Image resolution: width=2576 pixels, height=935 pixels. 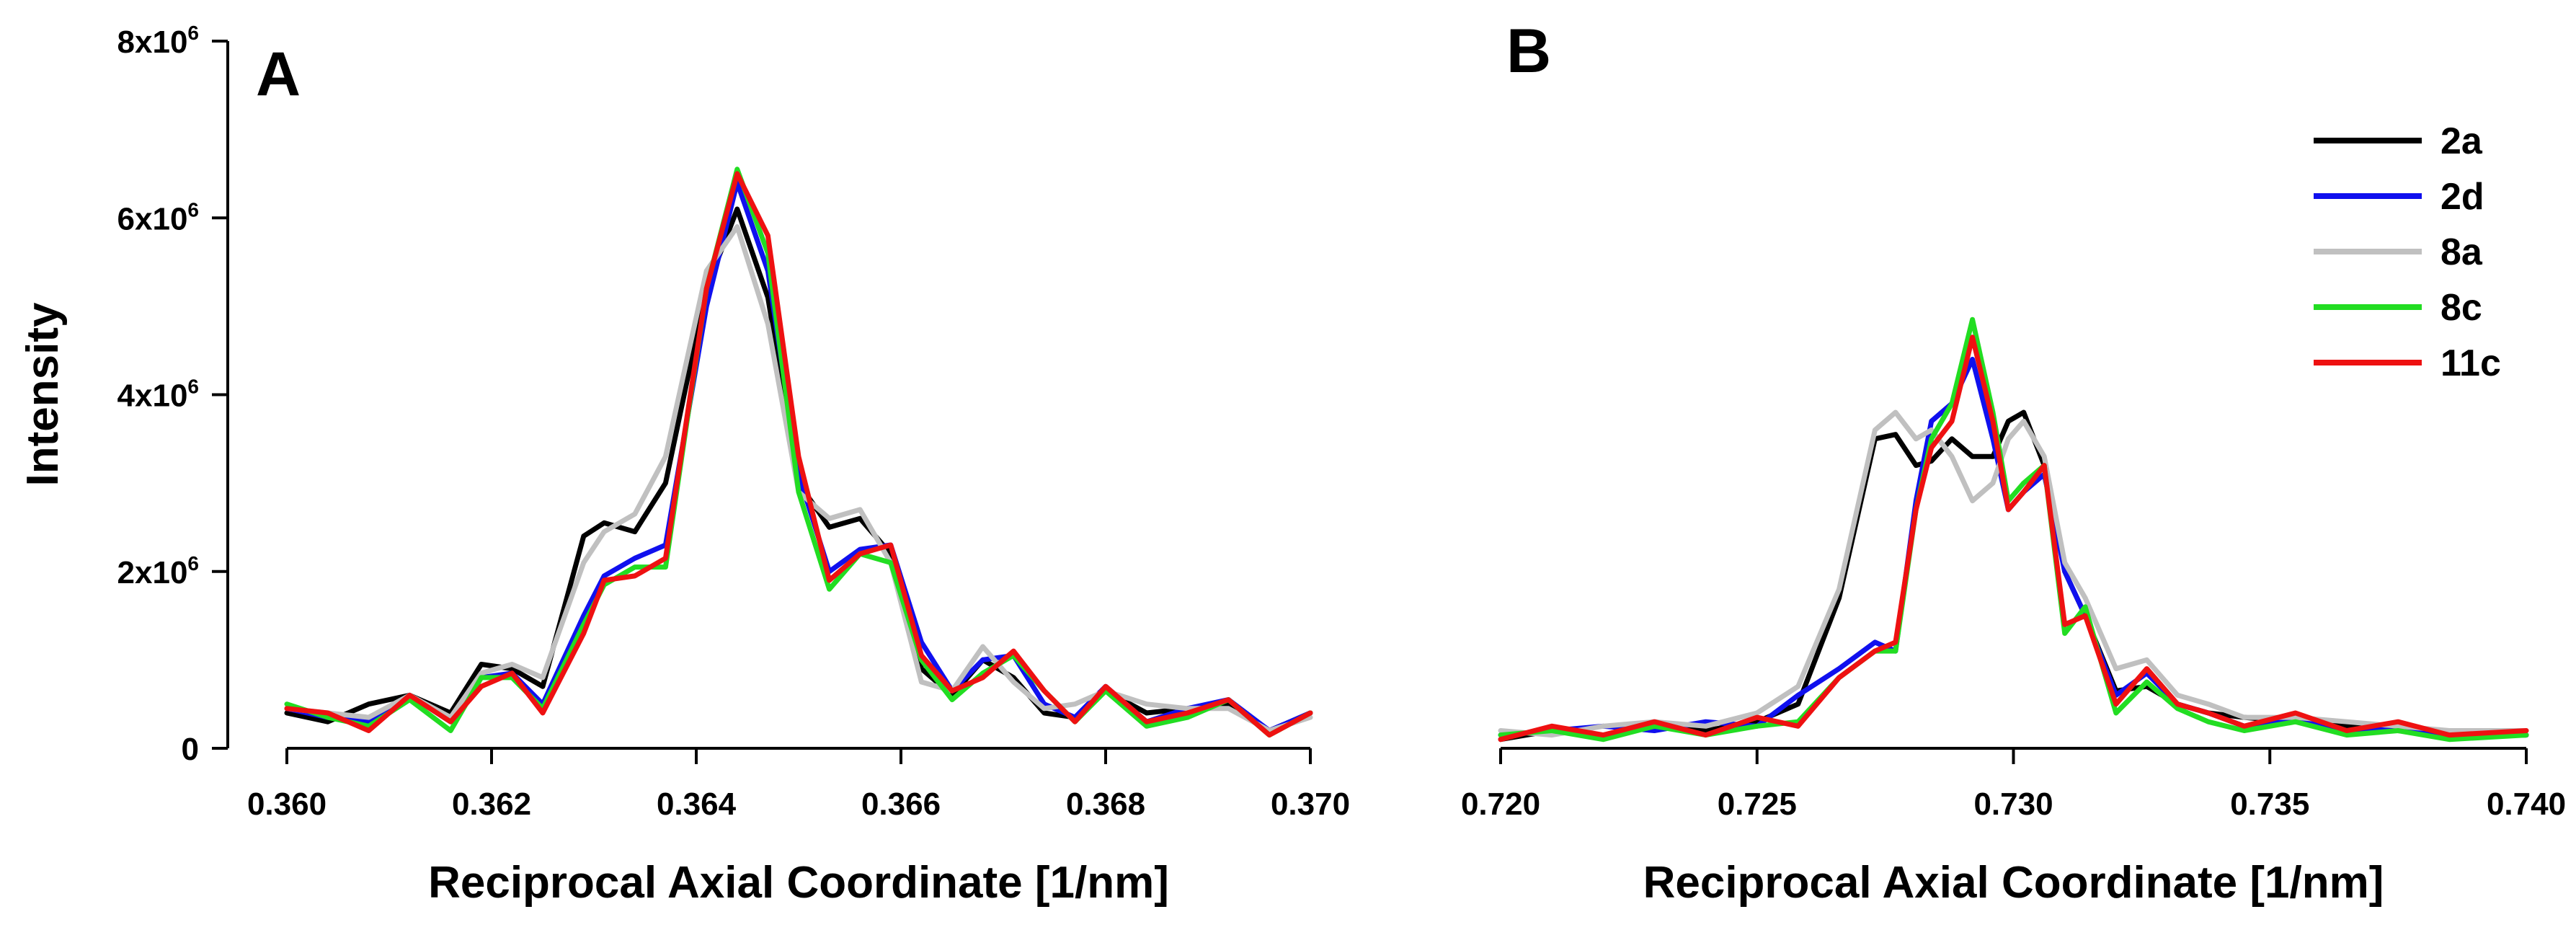 I want to click on series-line-2a, so click(x=2013, y=576).